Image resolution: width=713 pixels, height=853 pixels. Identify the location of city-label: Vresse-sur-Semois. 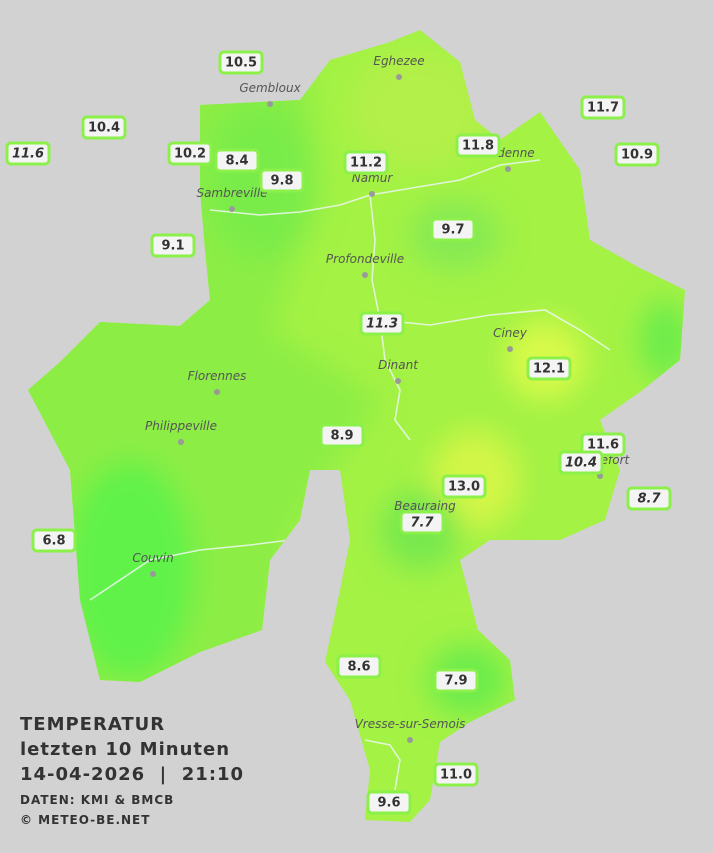
(410, 724).